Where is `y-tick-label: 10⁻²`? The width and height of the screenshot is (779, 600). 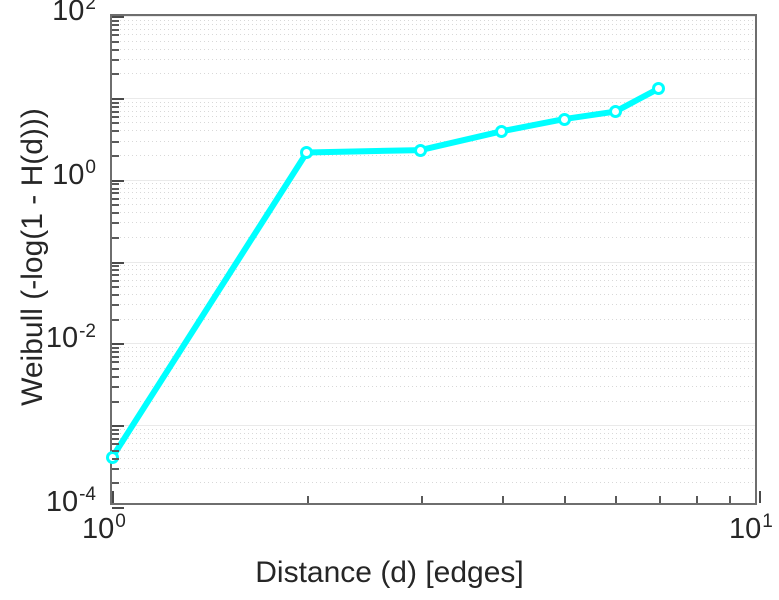 y-tick-label: 10⁻² is located at coordinates (71, 336).